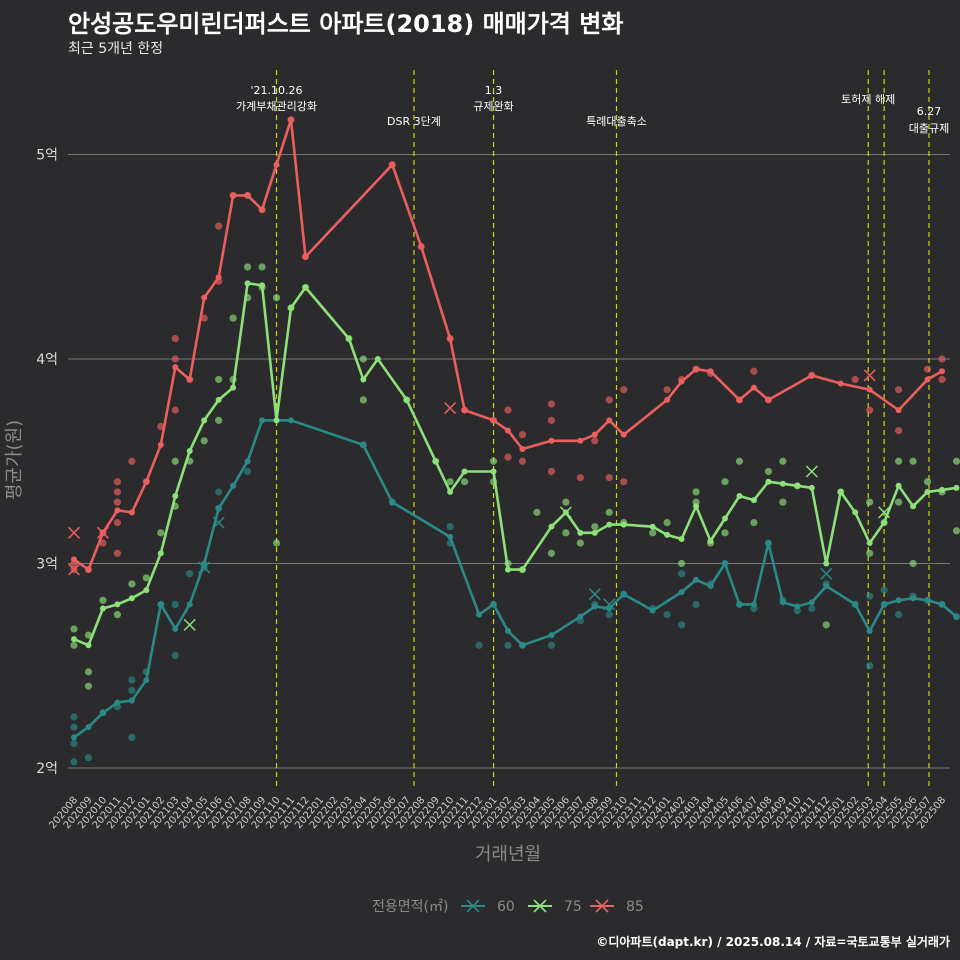 This screenshot has width=960, height=960. What do you see at coordinates (617, 907) in the screenshot?
I see `legend-item-85: 85` at bounding box center [617, 907].